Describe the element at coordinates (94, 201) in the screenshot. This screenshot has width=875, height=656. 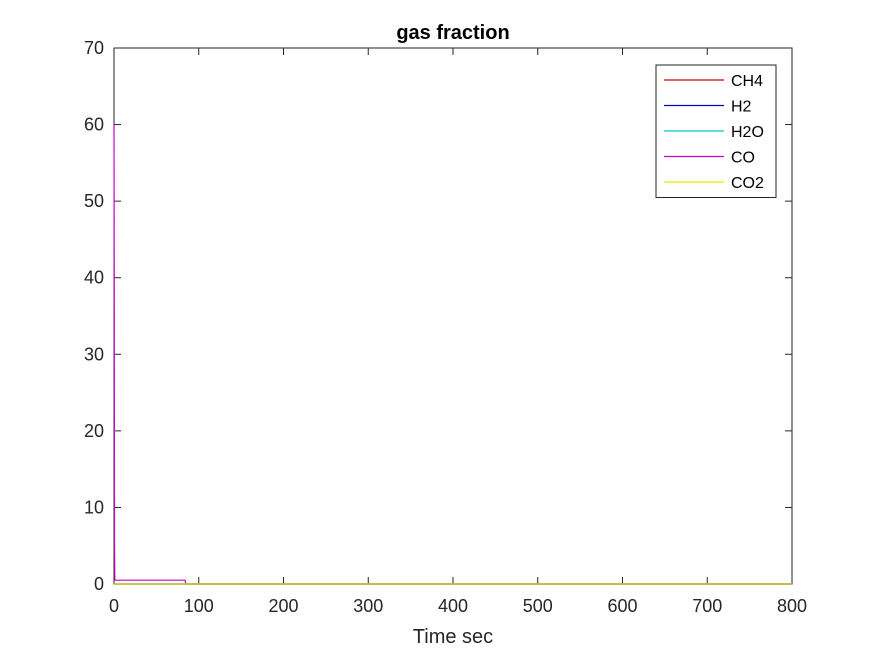
I see `y-tick-label: 50` at that location.